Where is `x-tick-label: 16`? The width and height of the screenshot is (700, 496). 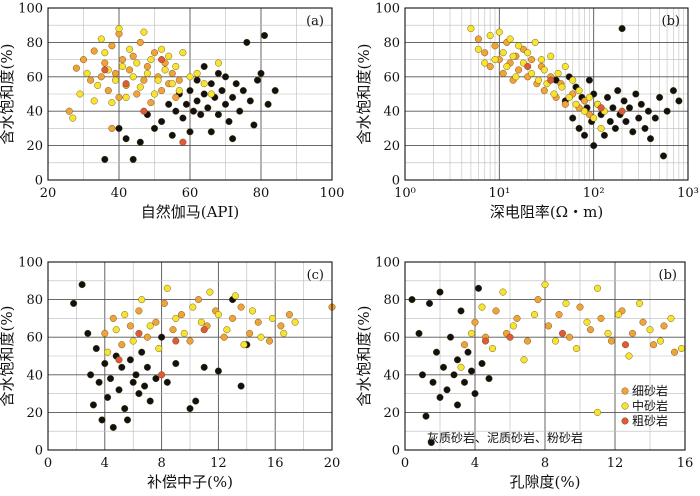
x-tick-label: 16 is located at coordinates (275, 463).